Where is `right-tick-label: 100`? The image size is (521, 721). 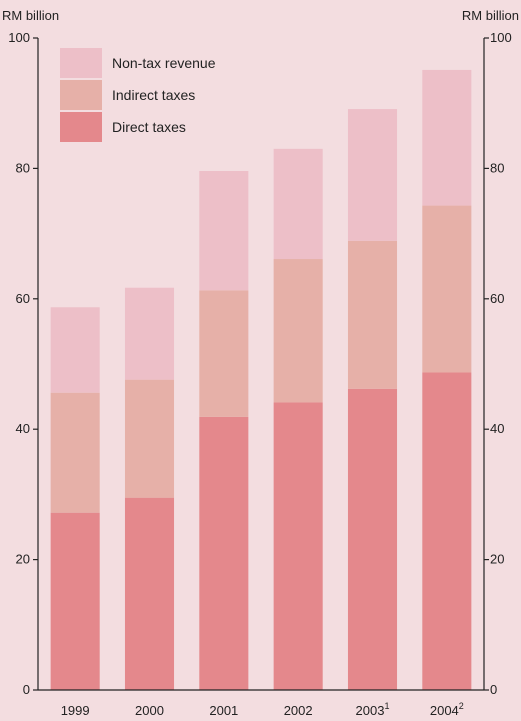 right-tick-label: 100 is located at coordinates (501, 37).